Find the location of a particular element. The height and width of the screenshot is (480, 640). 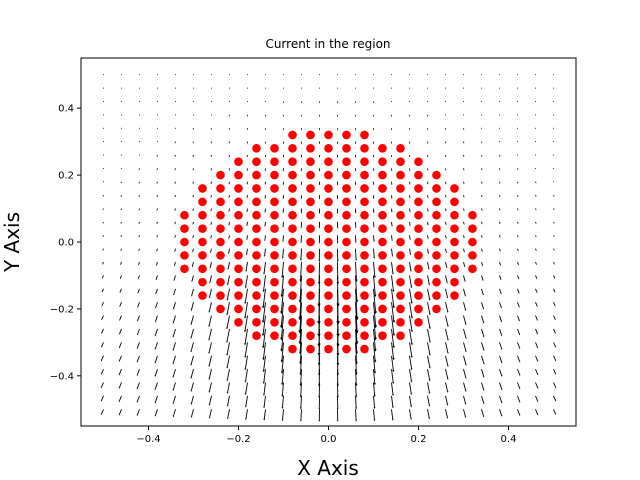

y-tick-label: 0.4 is located at coordinates (66, 109).